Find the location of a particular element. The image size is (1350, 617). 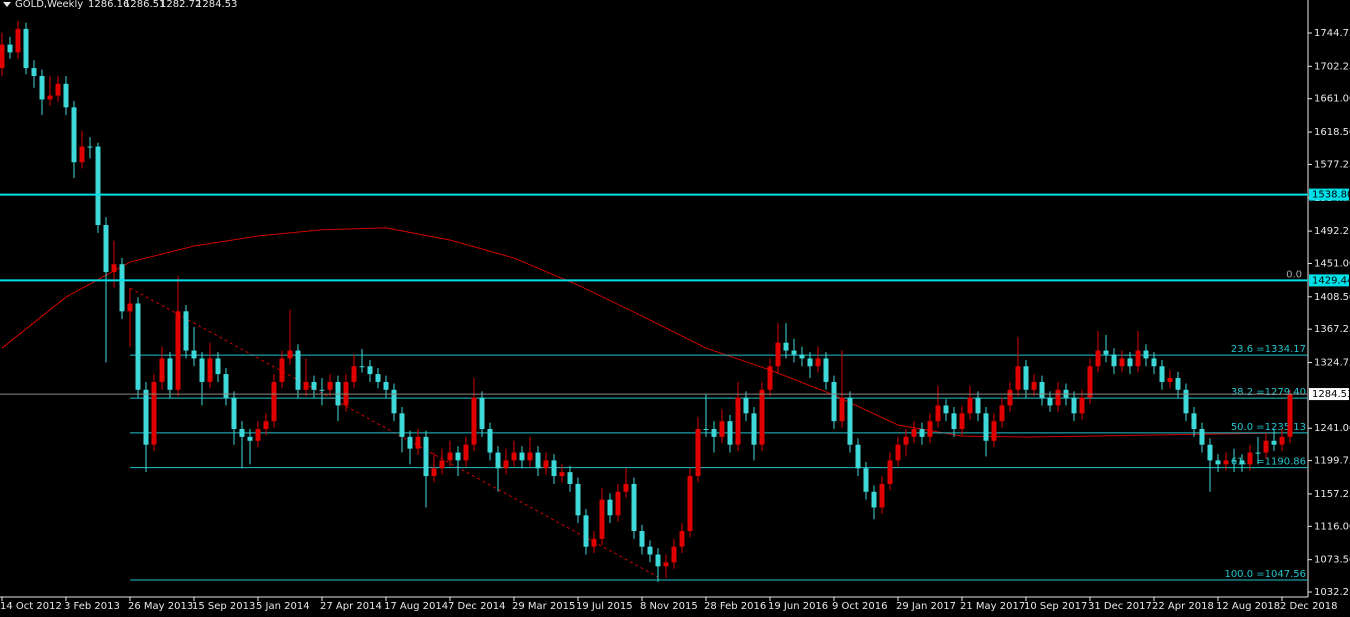

header-value: 1284.53 is located at coordinates (216, 5).